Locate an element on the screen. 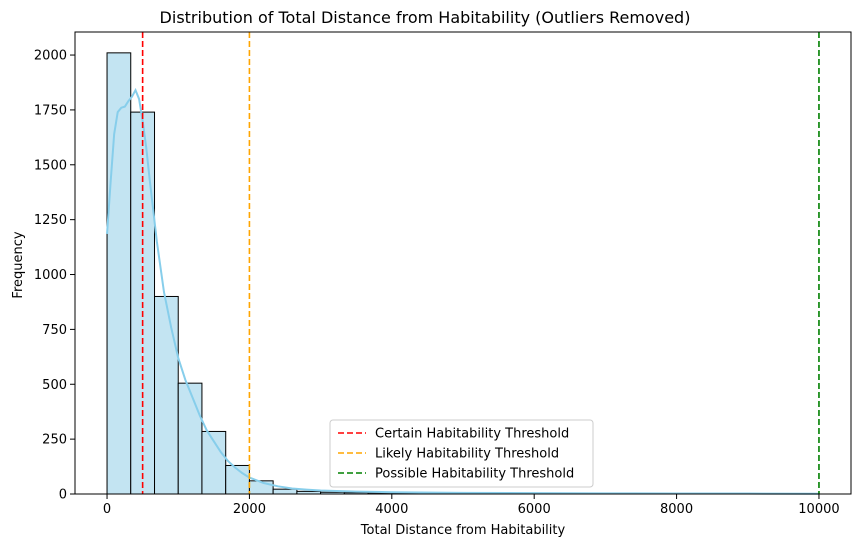 This screenshot has height=547, width=859. legend-box is located at coordinates (461, 453).